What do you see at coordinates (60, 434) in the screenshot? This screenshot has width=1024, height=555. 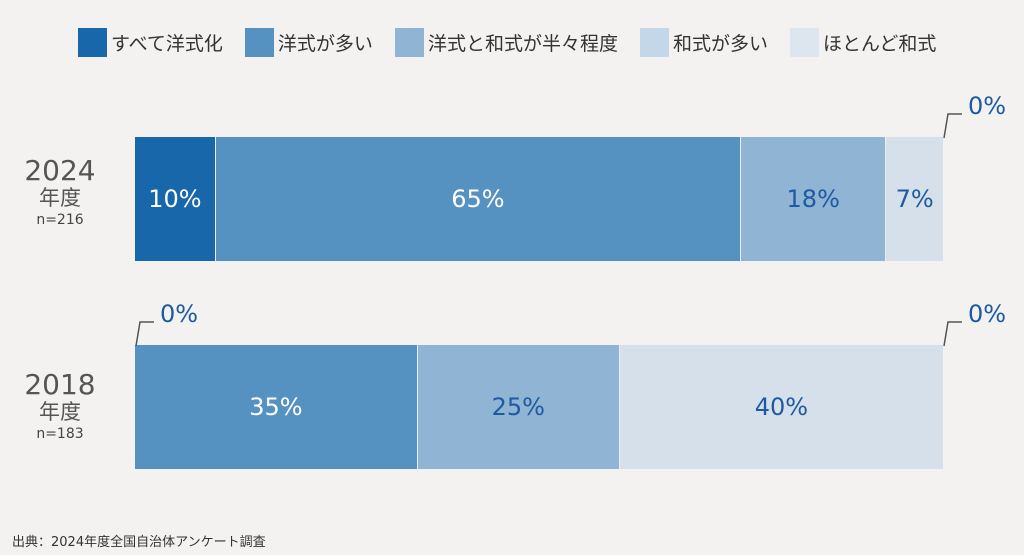 I see `row-sample-size: n=183` at bounding box center [60, 434].